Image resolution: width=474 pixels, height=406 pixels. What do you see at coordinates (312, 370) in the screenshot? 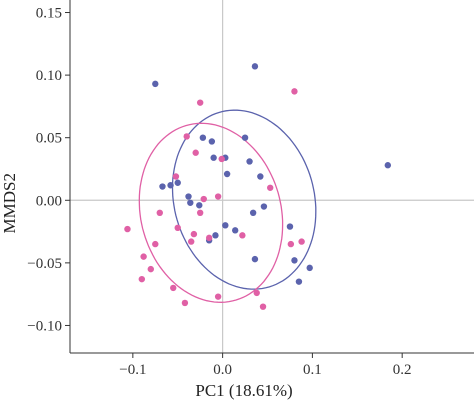
I see `x-tick-label: 0.1` at bounding box center [312, 370].